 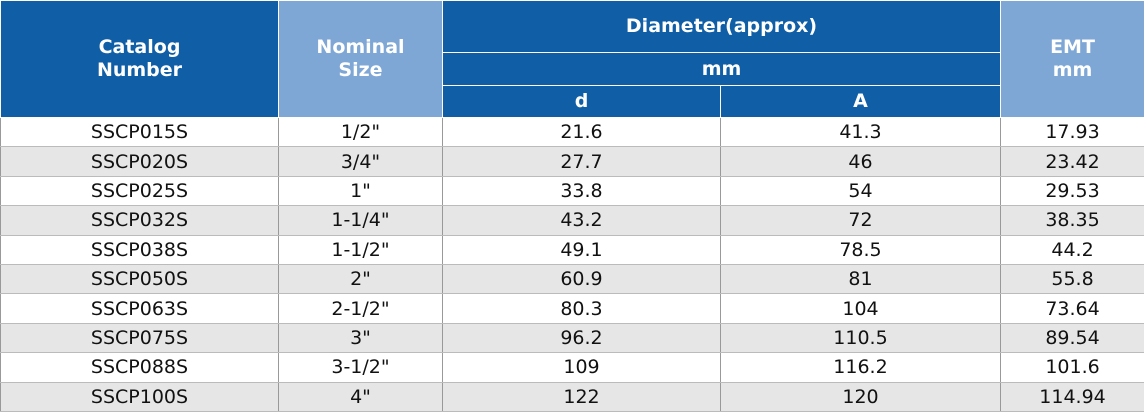 I want to click on table-cell: 1-1/2", so click(x=360, y=250).